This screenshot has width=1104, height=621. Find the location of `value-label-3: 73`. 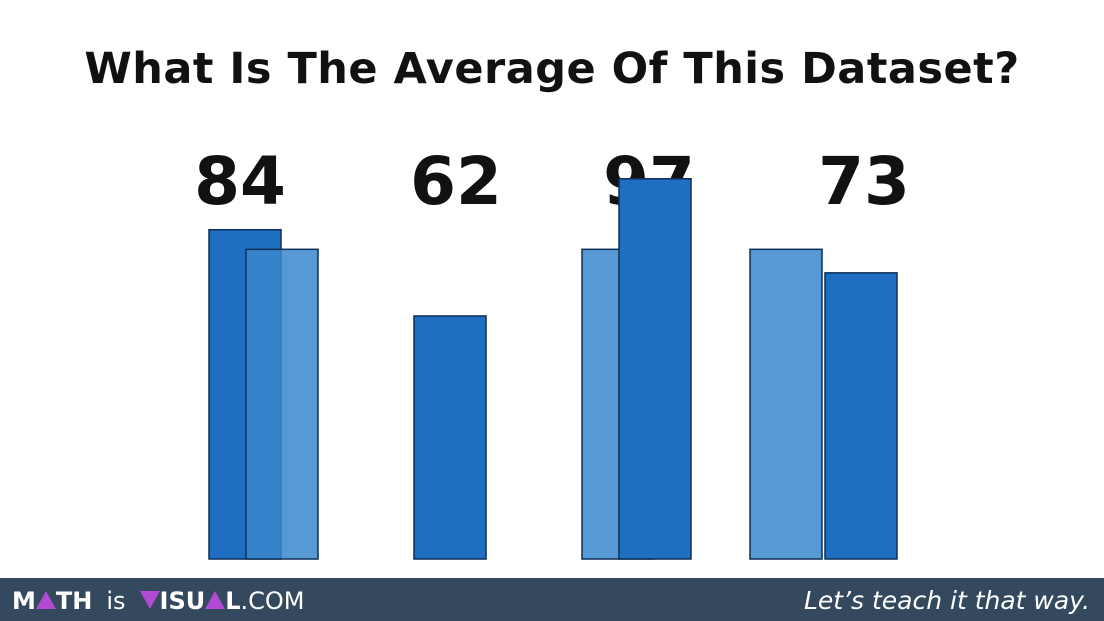

value-label-3: 73 is located at coordinates (864, 181).